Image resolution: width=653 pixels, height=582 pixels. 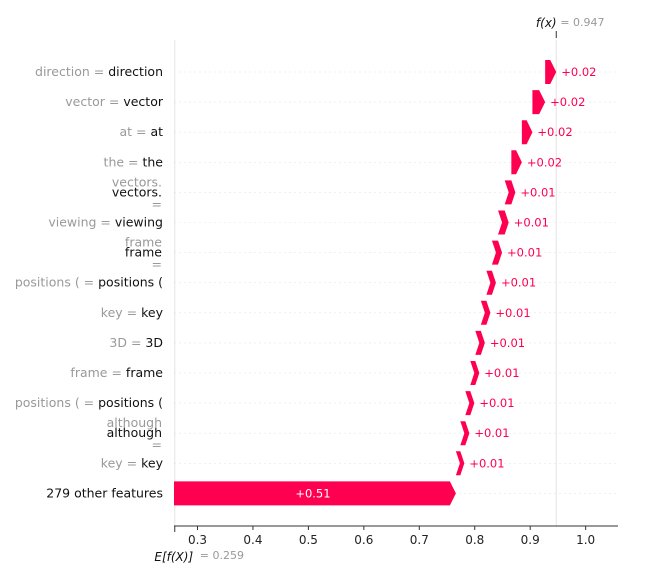 I want to click on feature-value-label: at, so click(x=156, y=131).